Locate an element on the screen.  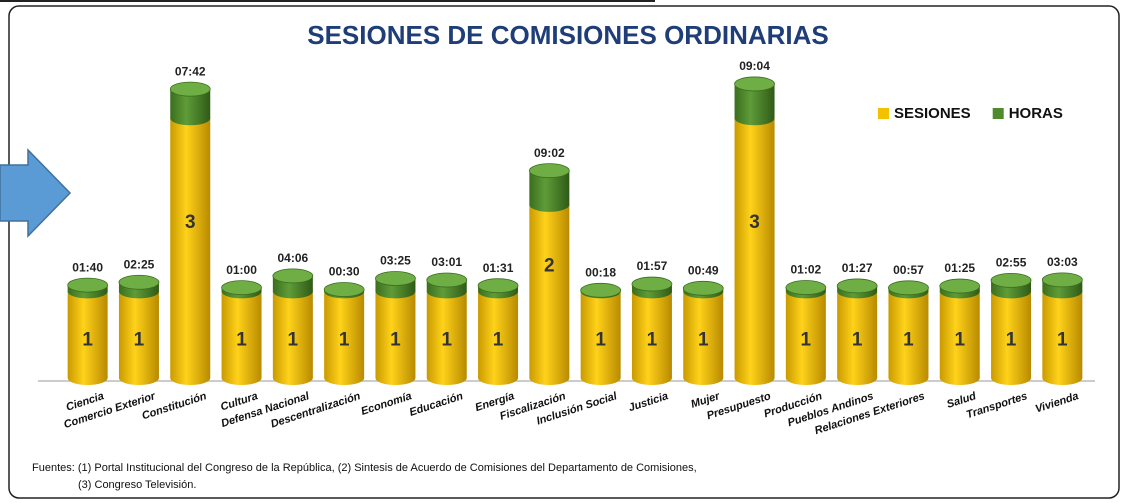
x-tick-label: Justicia is located at coordinates (648, 402).